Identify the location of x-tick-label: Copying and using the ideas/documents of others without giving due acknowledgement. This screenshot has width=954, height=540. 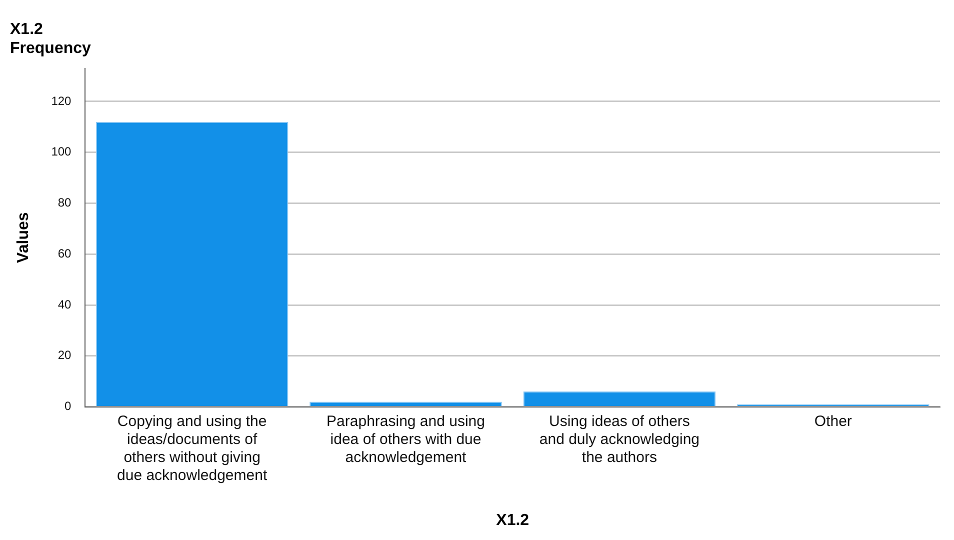
(192, 448).